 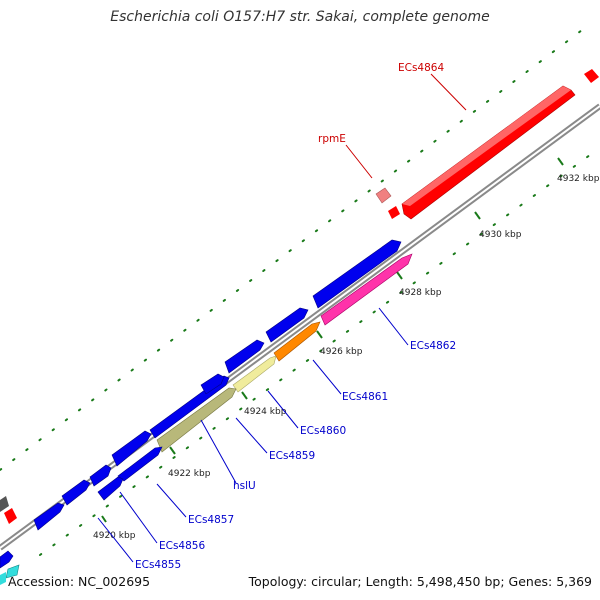 I want to click on leader-ECs4856, so click(x=138, y=517).